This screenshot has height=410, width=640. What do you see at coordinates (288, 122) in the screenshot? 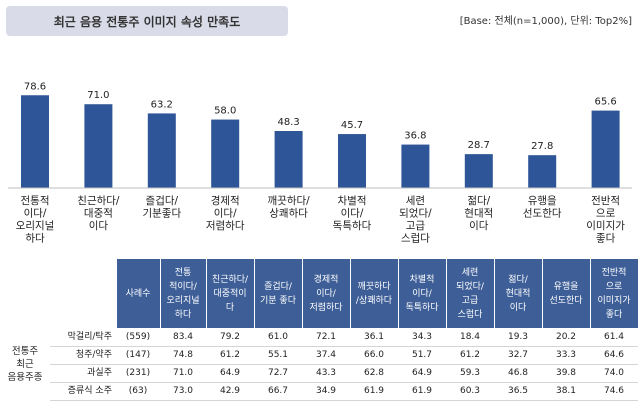
I see `bar-value-label: 48.3` at bounding box center [288, 122].